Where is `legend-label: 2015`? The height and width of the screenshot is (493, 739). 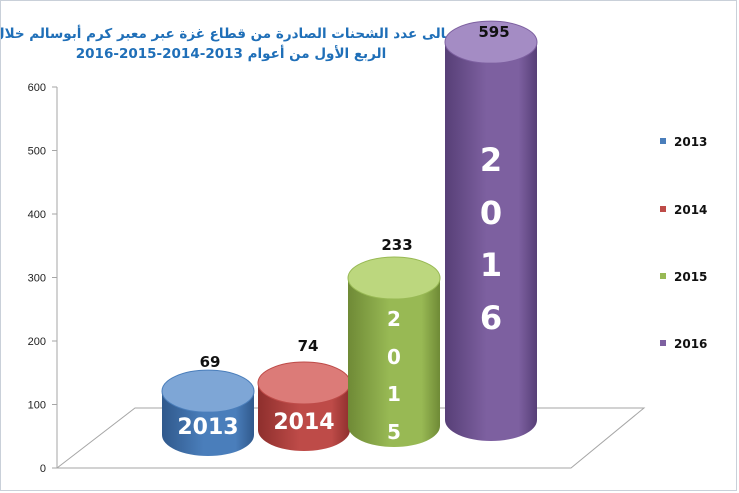
legend-label: 2015 is located at coordinates (690, 277).